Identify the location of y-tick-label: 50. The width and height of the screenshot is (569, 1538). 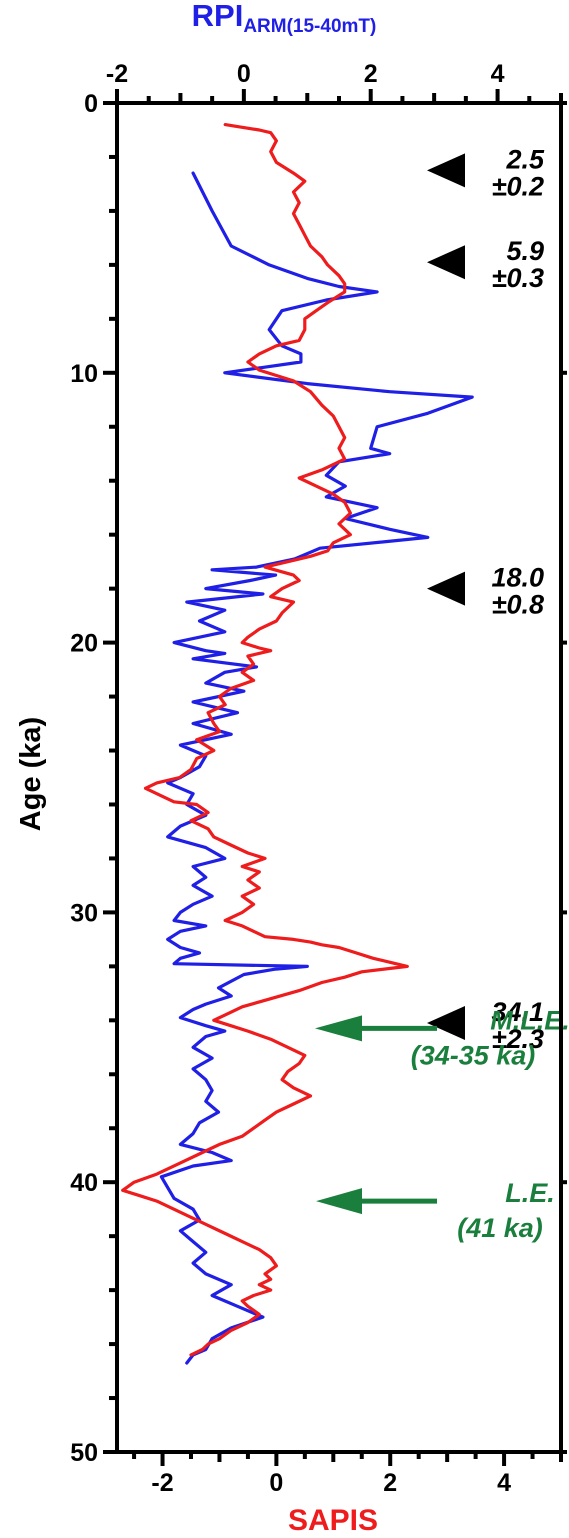
(84, 1453).